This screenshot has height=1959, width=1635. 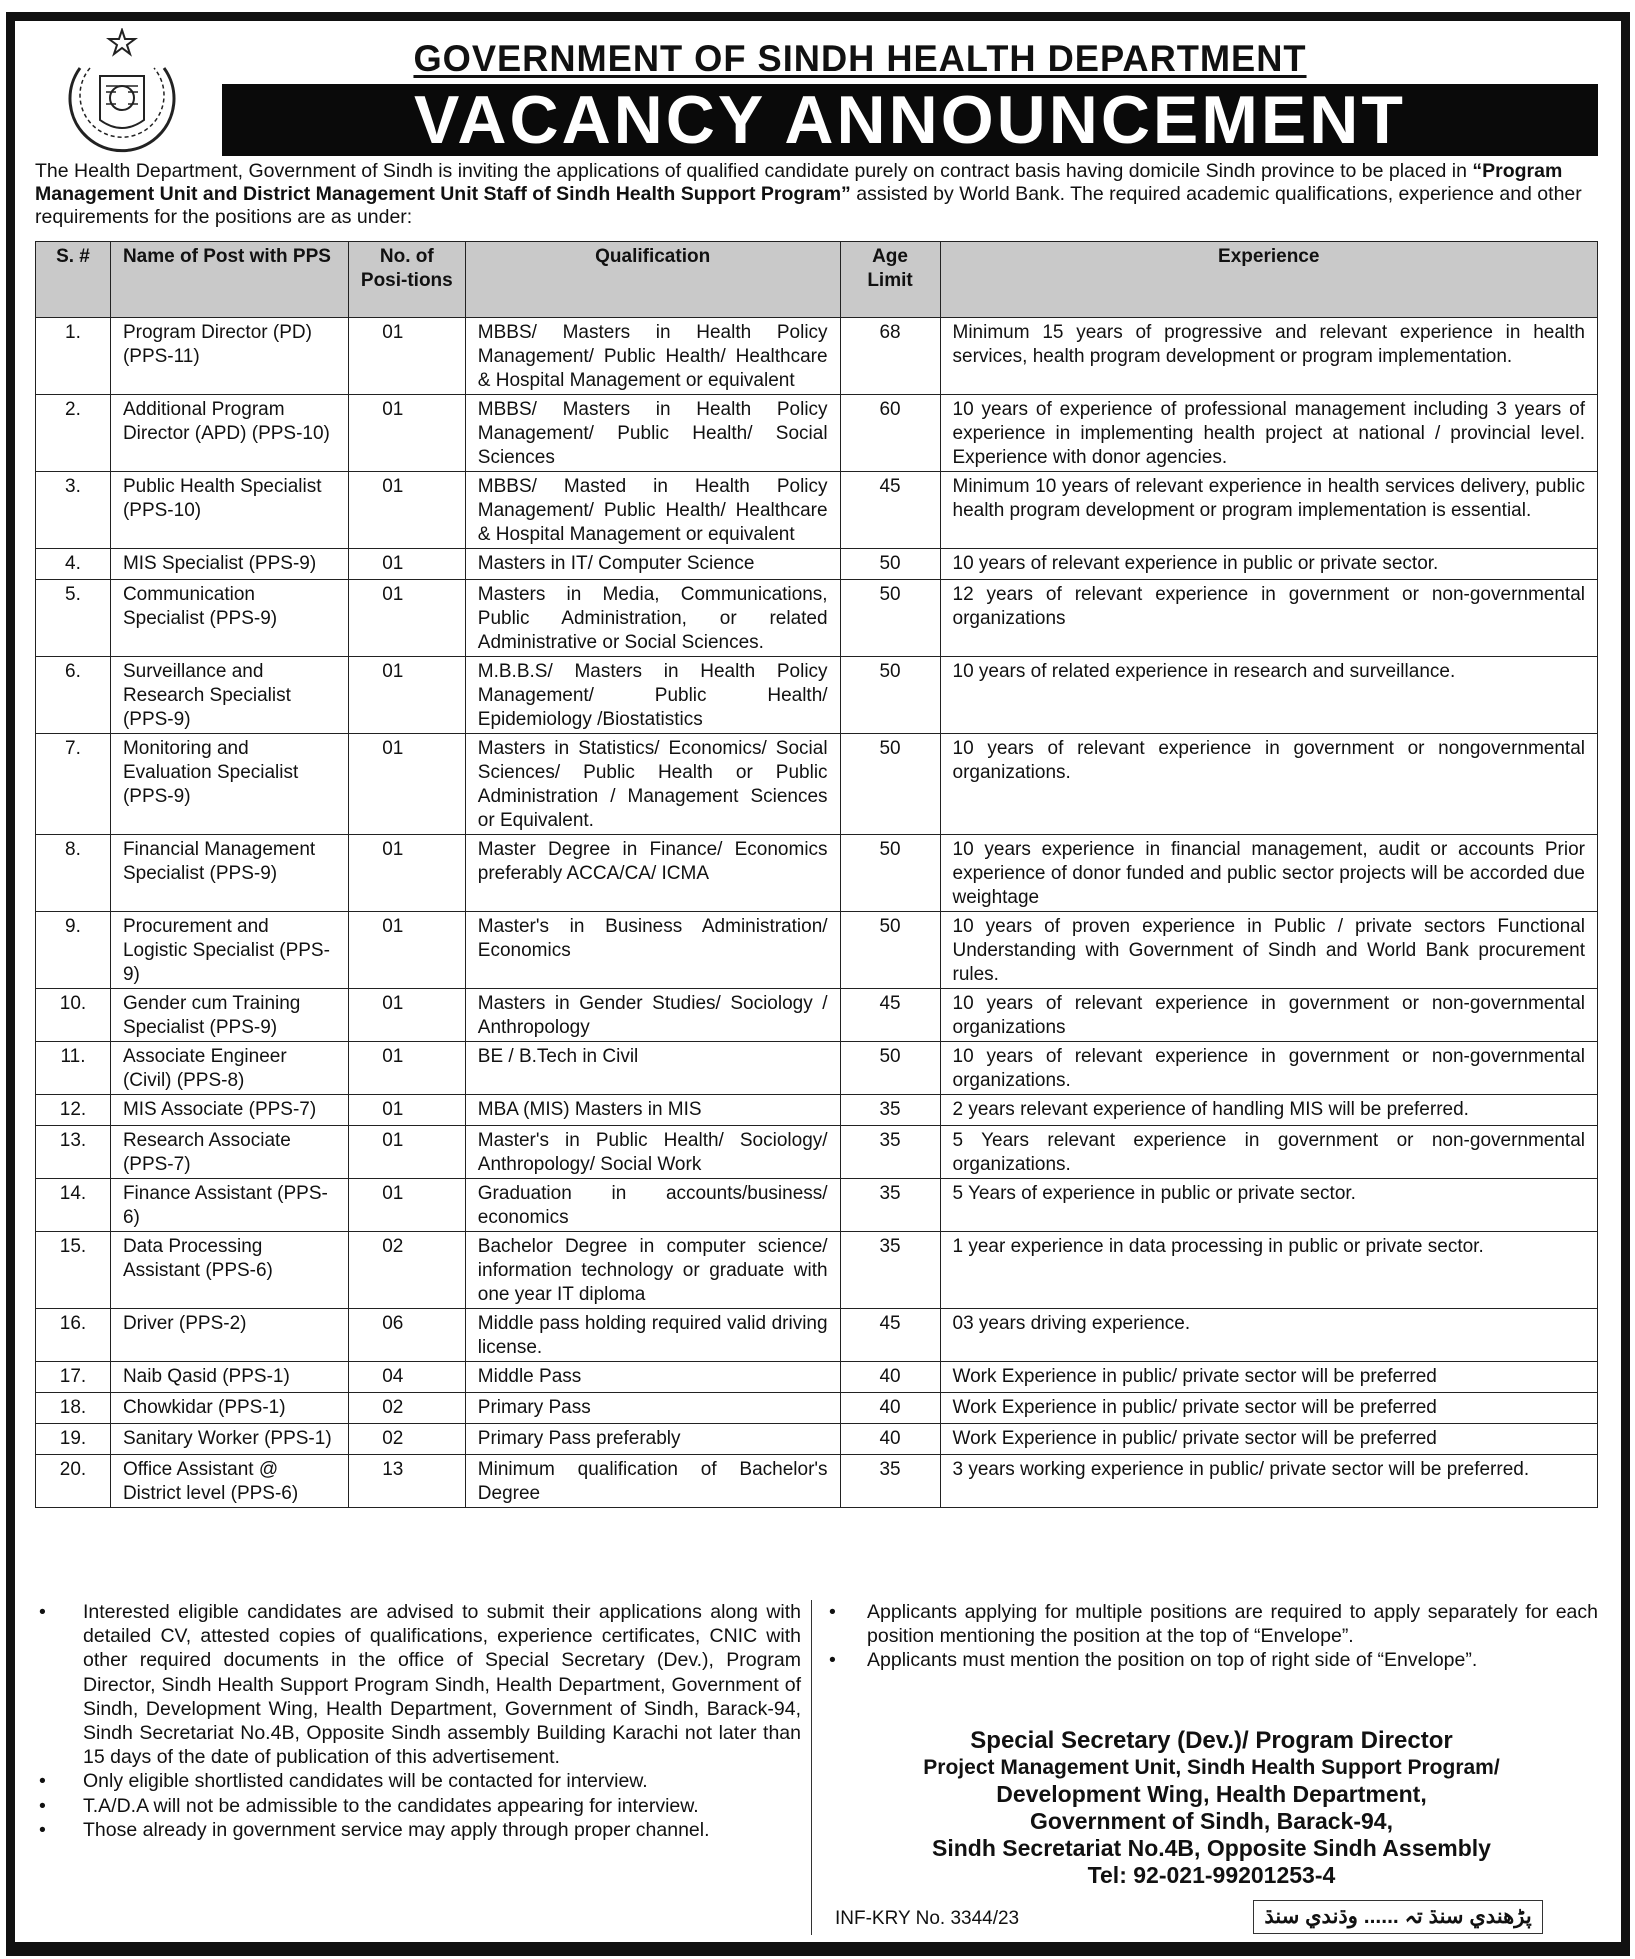 What do you see at coordinates (229, 1205) in the screenshot?
I see `post-name: Finance Assistant (PPS-6)` at bounding box center [229, 1205].